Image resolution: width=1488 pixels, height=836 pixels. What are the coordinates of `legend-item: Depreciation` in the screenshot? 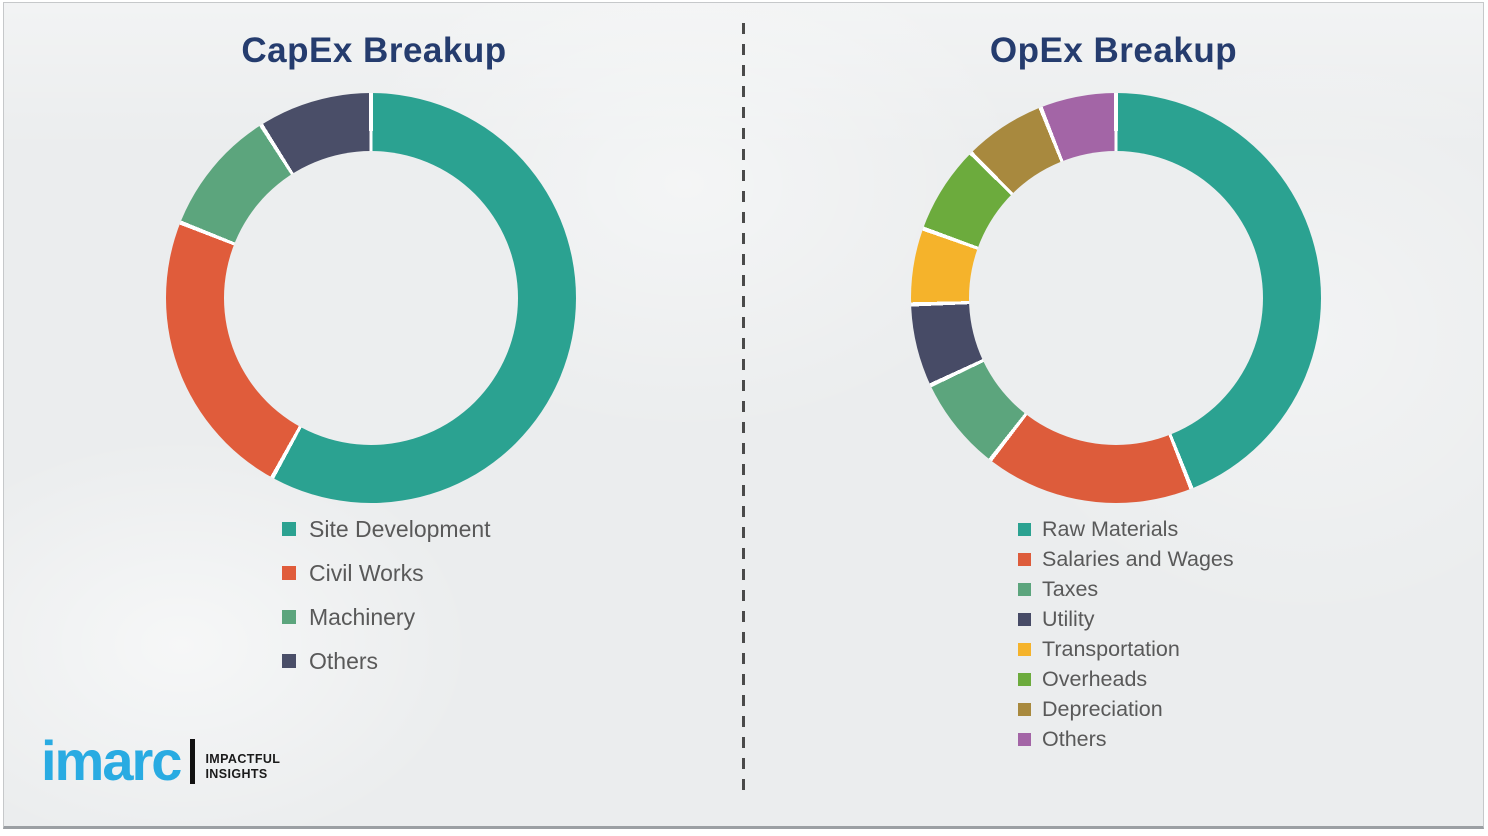 It's located at (1126, 709).